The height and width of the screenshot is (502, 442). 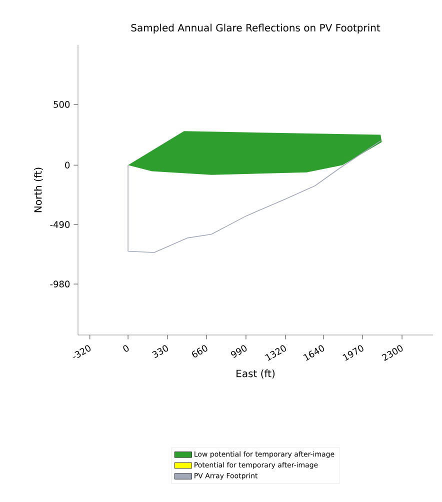 What do you see at coordinates (60, 224) in the screenshot?
I see `y-tick-label: -490` at bounding box center [60, 224].